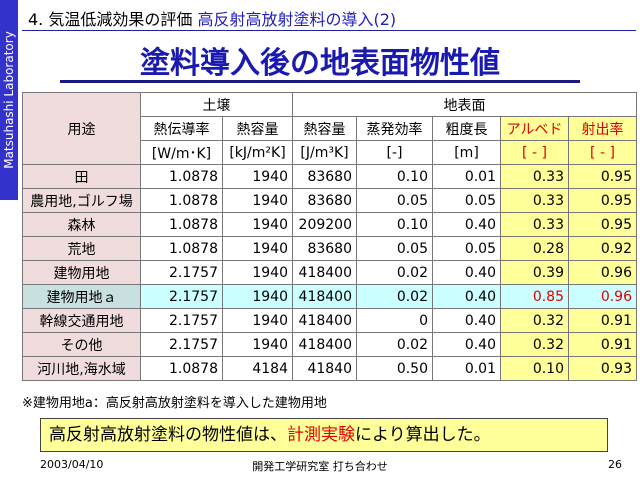  I want to click on row-label: 建物用地, so click(81, 272).